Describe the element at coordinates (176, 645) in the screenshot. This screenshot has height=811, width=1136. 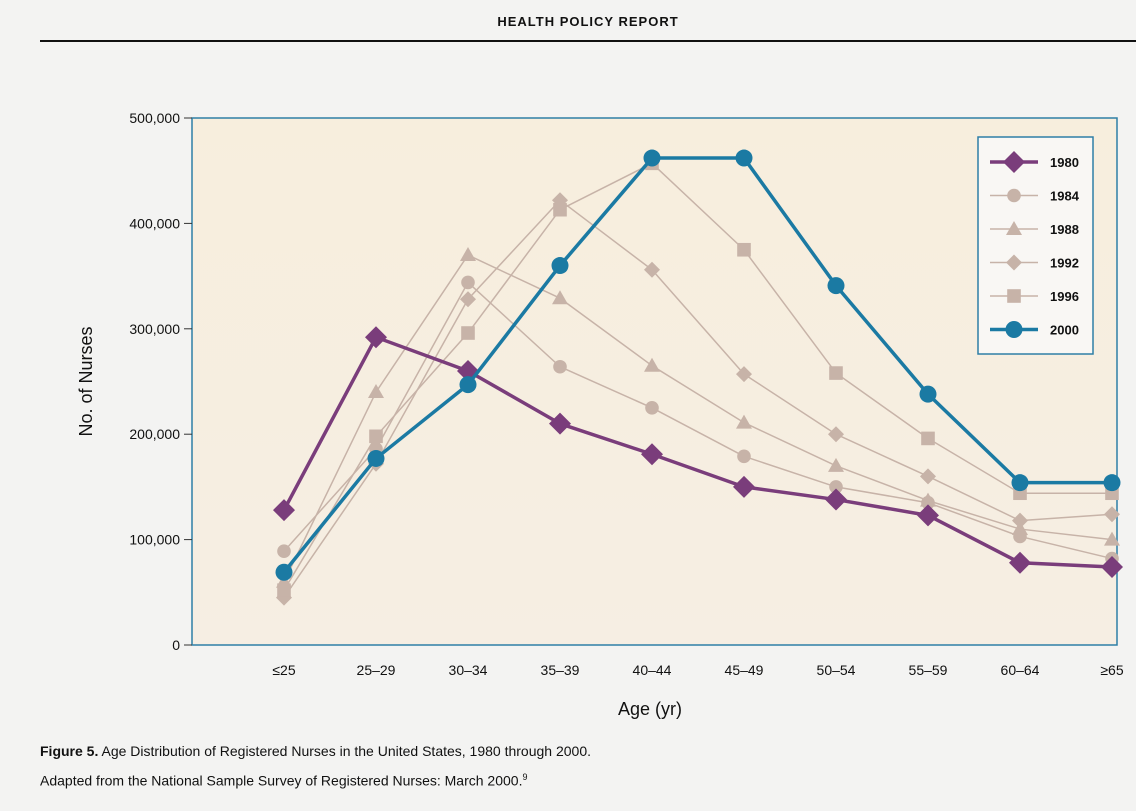
I see `y-tick-label: 0` at that location.